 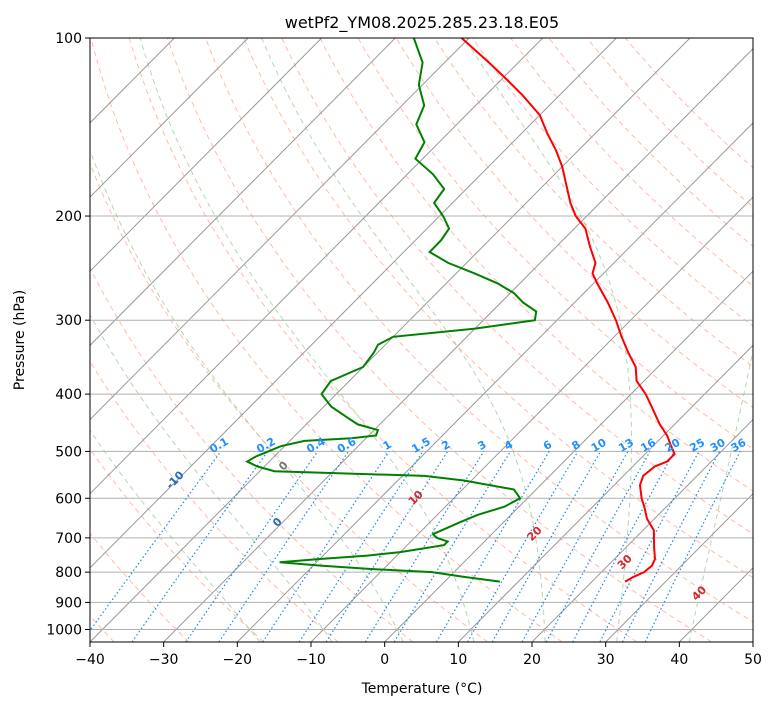 What do you see at coordinates (418, 655) in the screenshot?
I see `x-axis: −40 −30 −20 −10 0 10 20 30 40 50` at bounding box center [418, 655].